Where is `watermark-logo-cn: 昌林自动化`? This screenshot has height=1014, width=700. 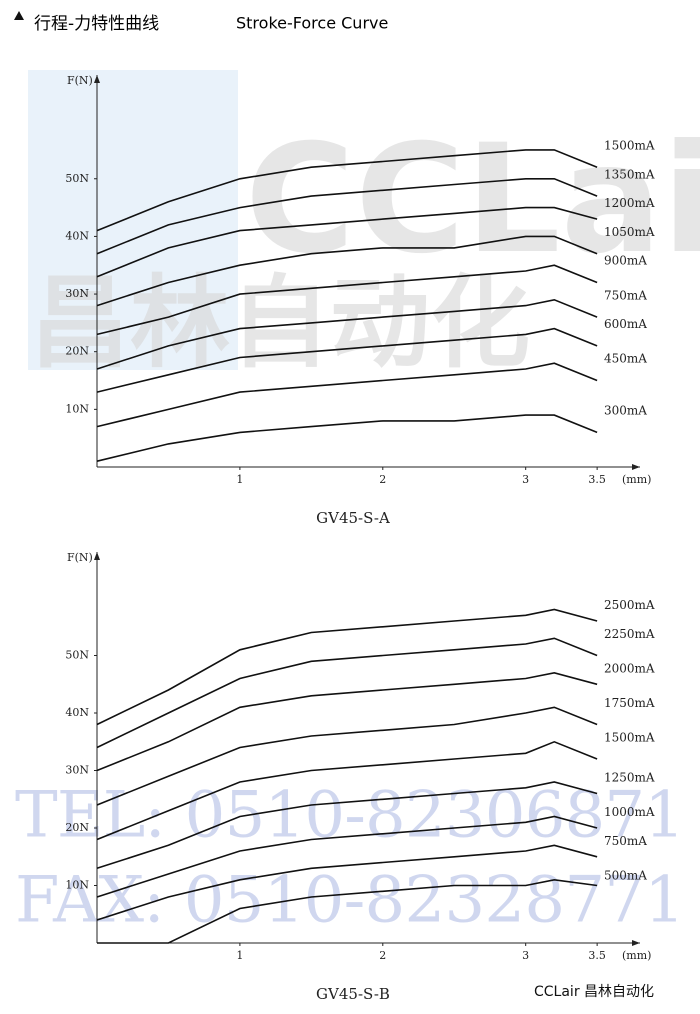
watermark-logo-cn: 昌林自动化 is located at coordinates (280, 322).